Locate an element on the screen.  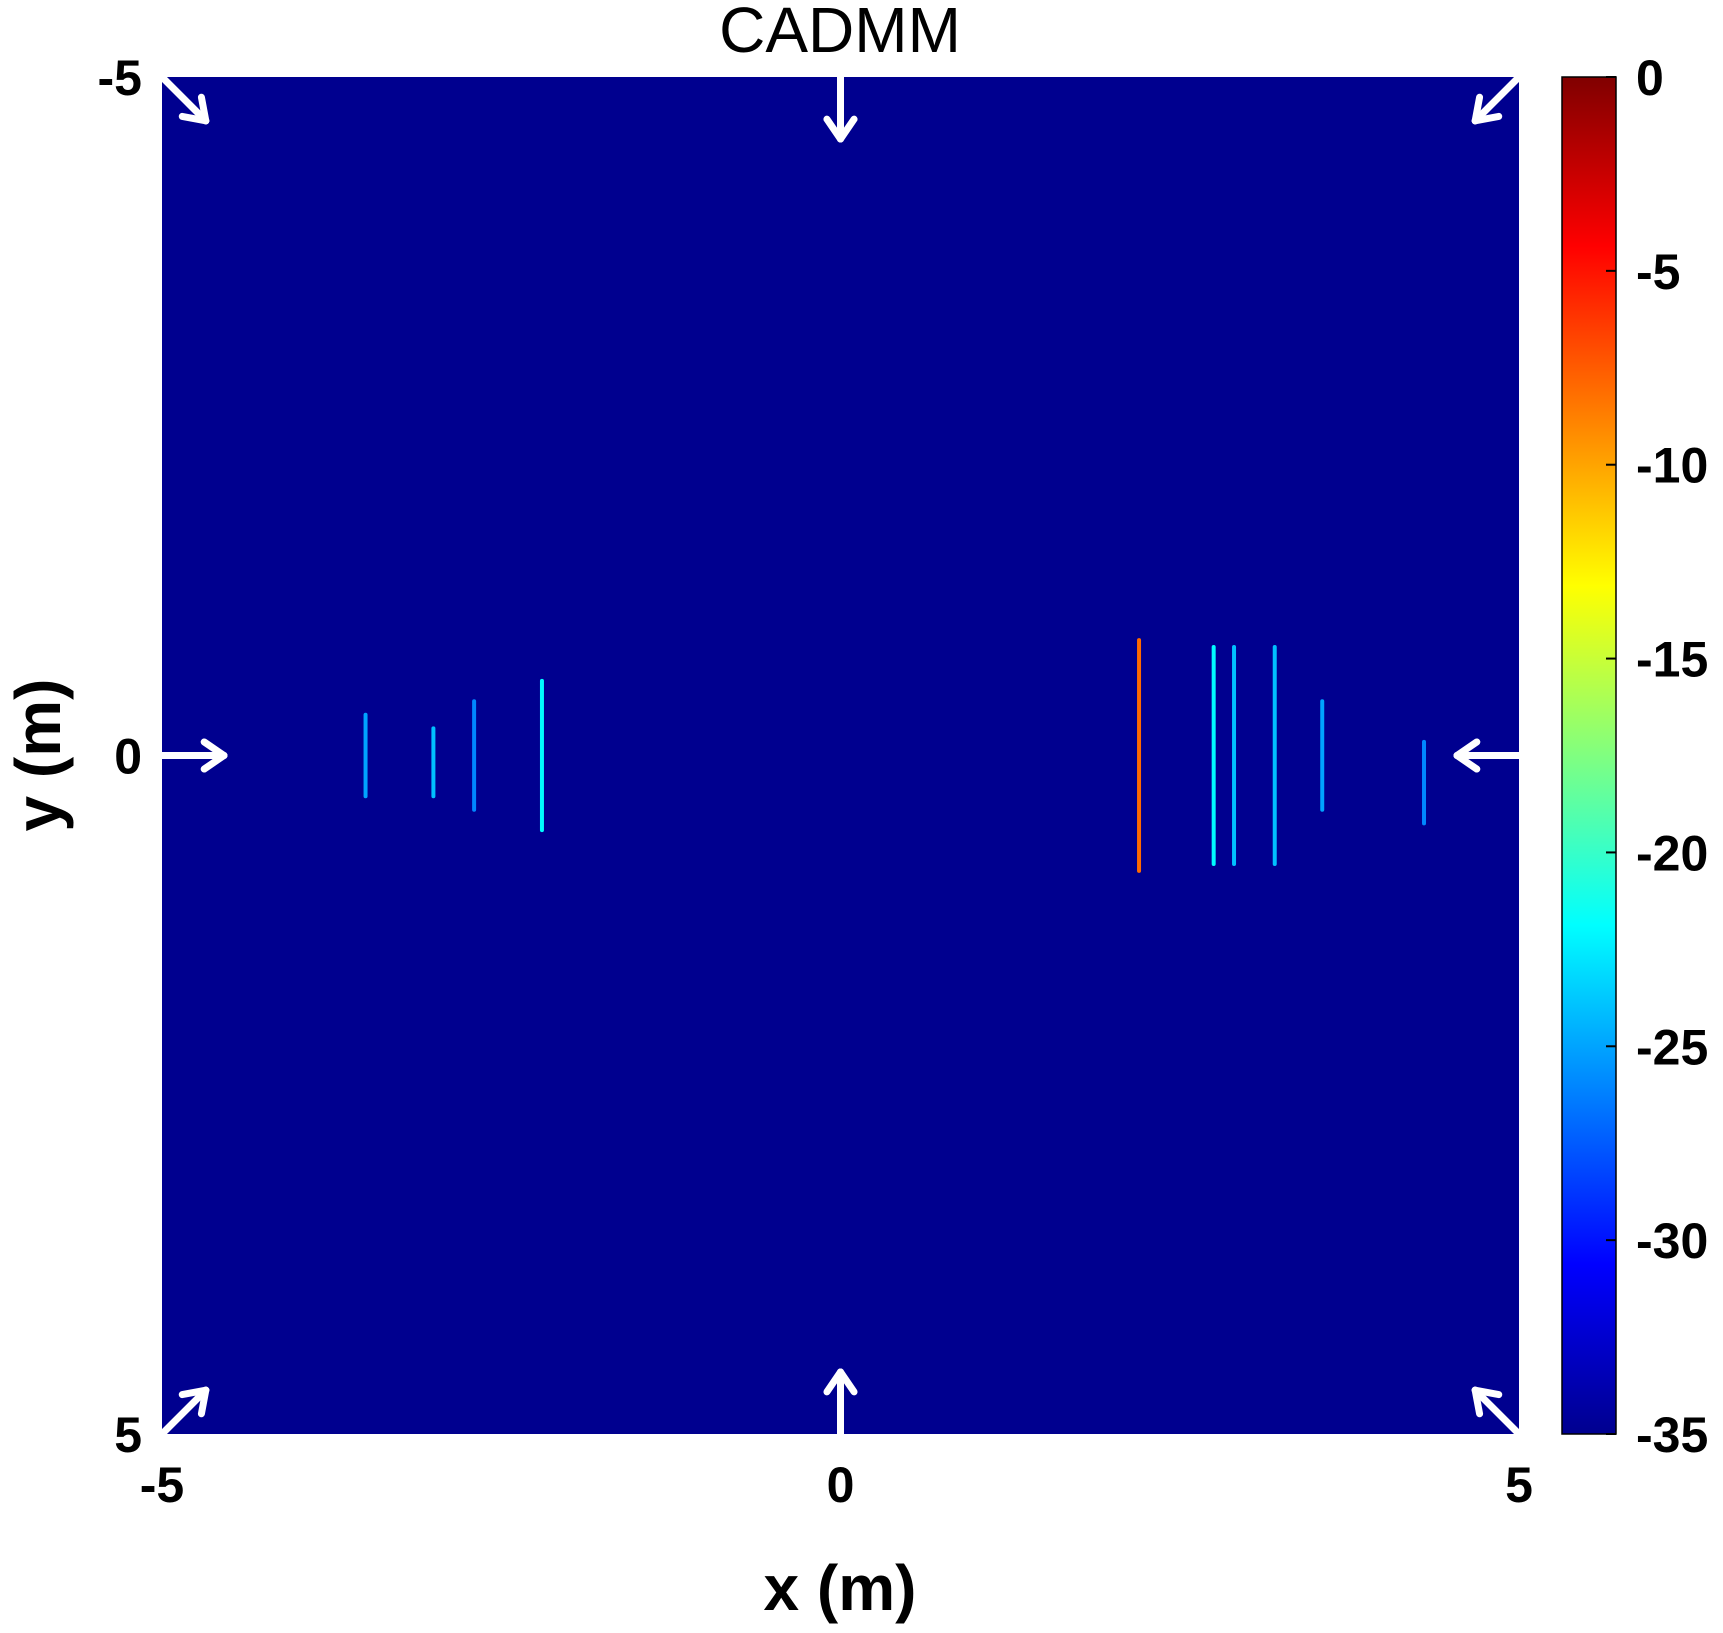
chart-title: CADMM is located at coordinates (840, 33).